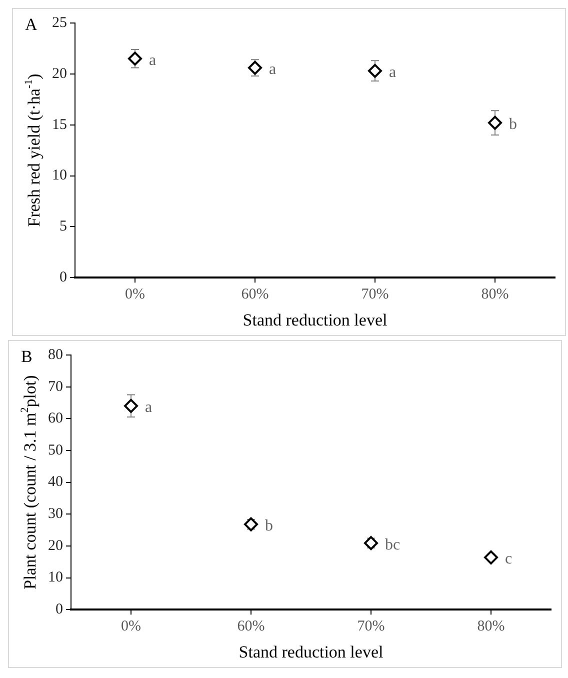 This screenshot has width=568, height=678. Describe the element at coordinates (26, 356) in the screenshot. I see `chart-title: B` at that location.